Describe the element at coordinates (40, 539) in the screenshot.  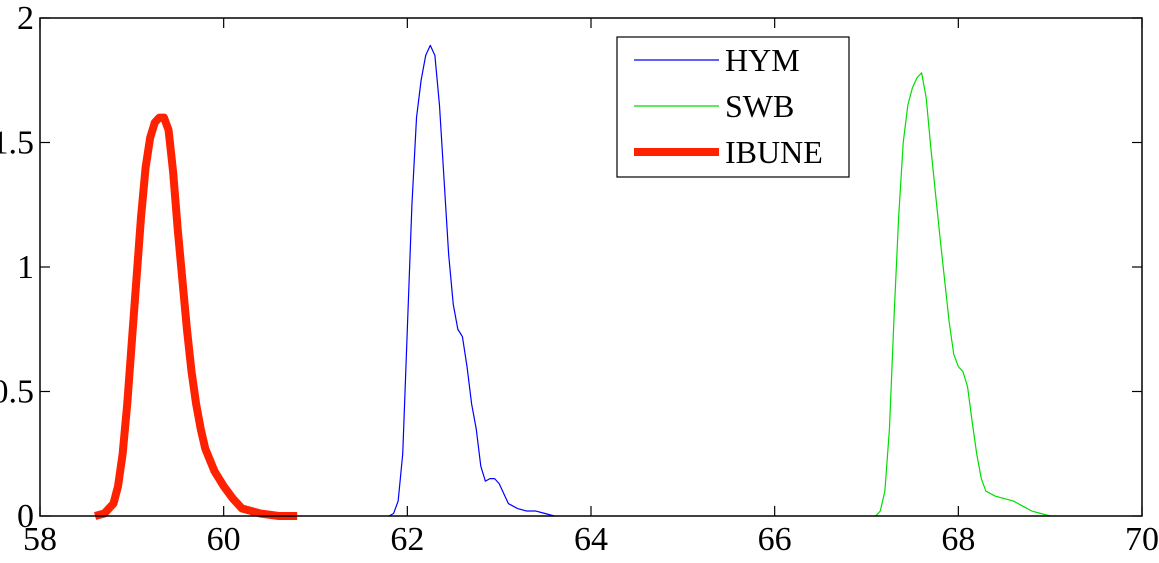
I see `x-tick-label: 58` at that location.